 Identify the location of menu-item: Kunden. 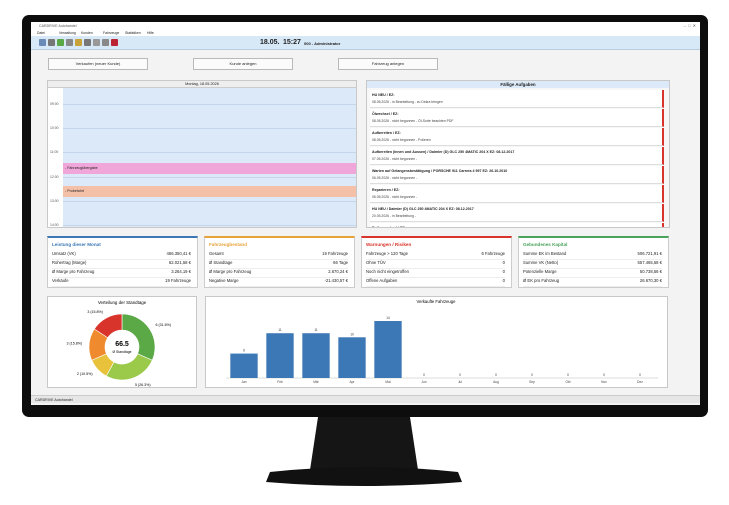
(87, 33).